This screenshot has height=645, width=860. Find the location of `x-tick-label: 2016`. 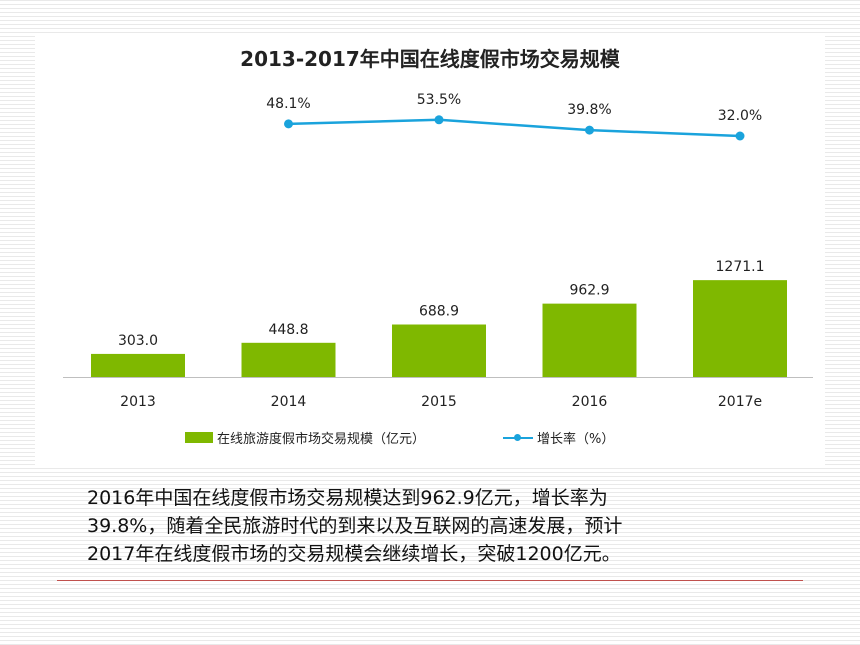

x-tick-label: 2016 is located at coordinates (590, 402).